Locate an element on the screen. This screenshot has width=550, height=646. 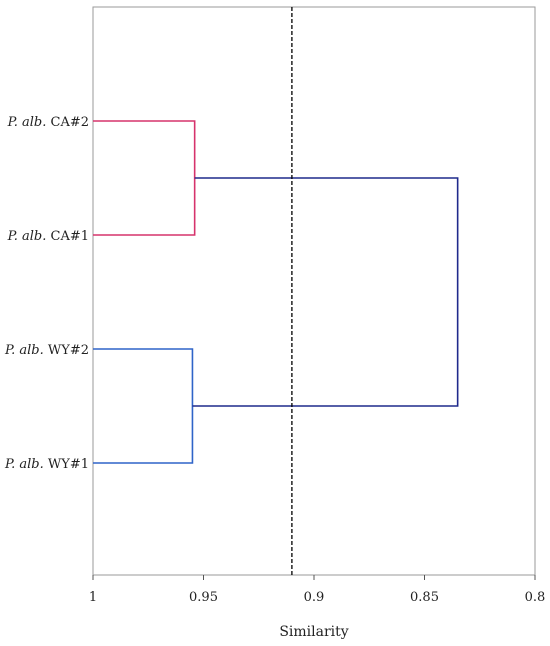
leaf-label: P. alb. CA#1 is located at coordinates (48, 236).